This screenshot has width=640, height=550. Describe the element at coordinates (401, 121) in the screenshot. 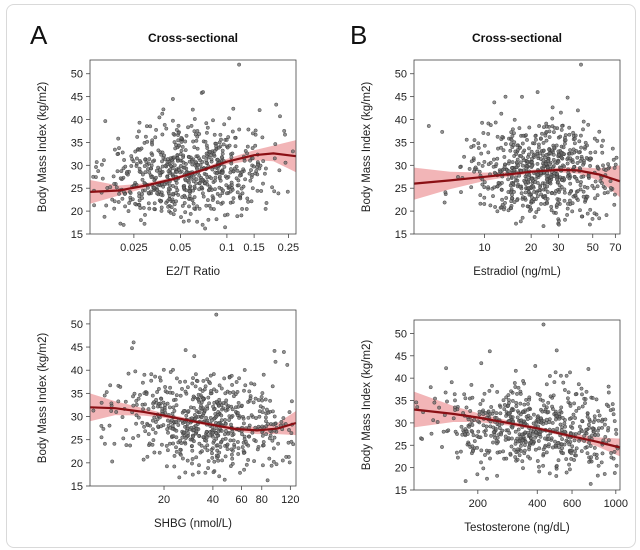

I see `y-tick-label: 40` at that location.